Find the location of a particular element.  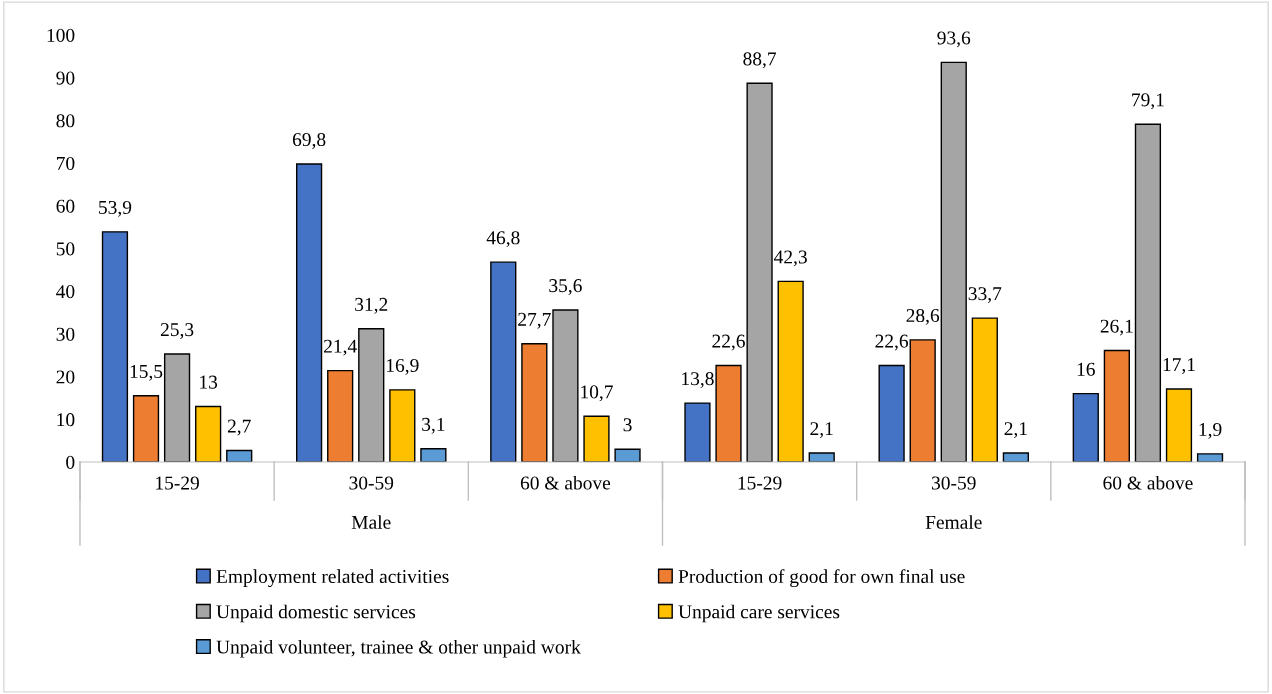

y-tick-label: 80 is located at coordinates (65, 121).